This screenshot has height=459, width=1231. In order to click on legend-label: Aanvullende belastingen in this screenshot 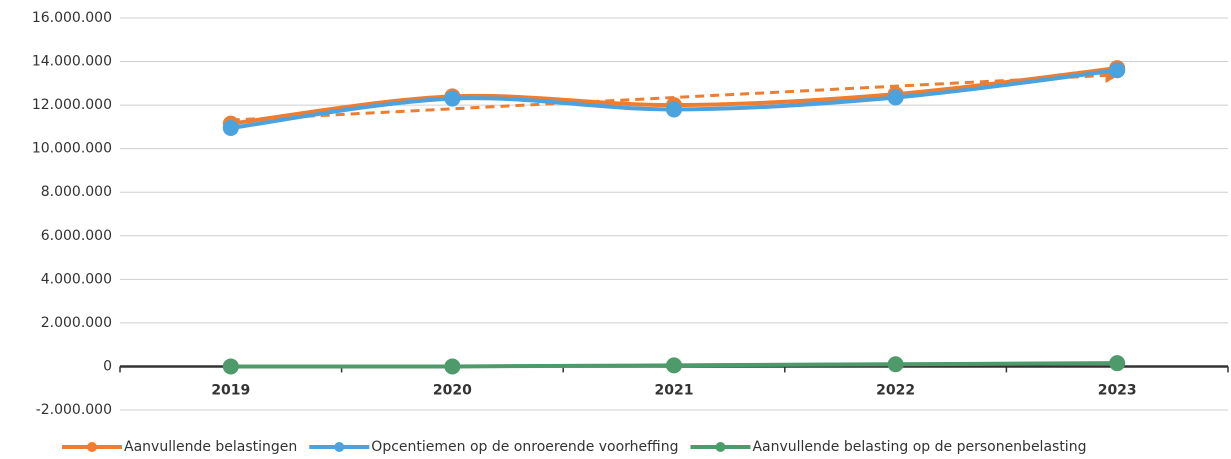, I will do `click(210, 447)`.